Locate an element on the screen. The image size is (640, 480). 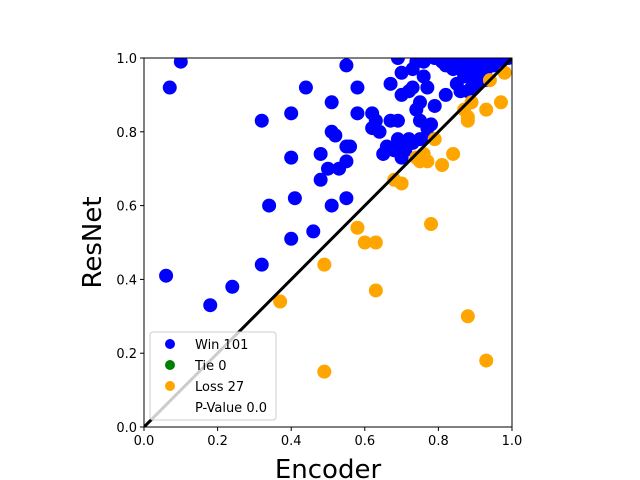
legend-label: Win 101 is located at coordinates (221, 345).